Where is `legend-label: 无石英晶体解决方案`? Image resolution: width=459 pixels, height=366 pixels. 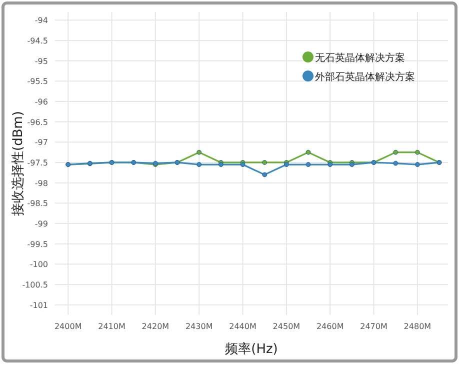 legend-label: 无石英晶体解决方案 is located at coordinates (360, 58).